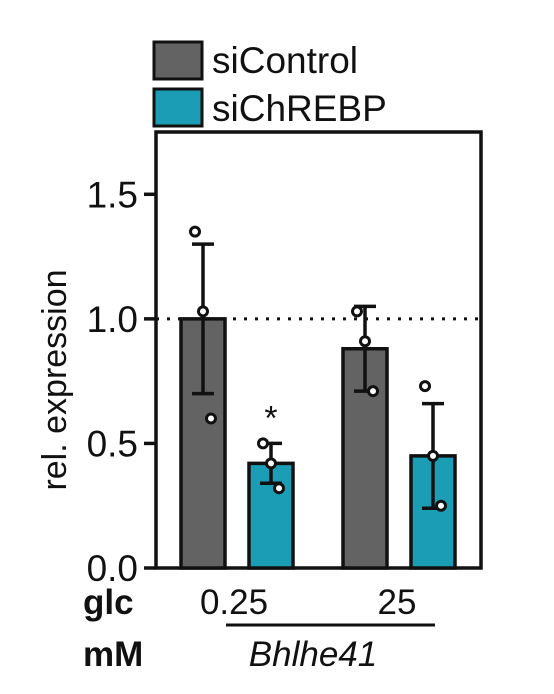 The height and width of the screenshot is (694, 554). What do you see at coordinates (121, 381) in the screenshot?
I see `y-ticks: 0.0 0.5 1.0 1.5` at bounding box center [121, 381].